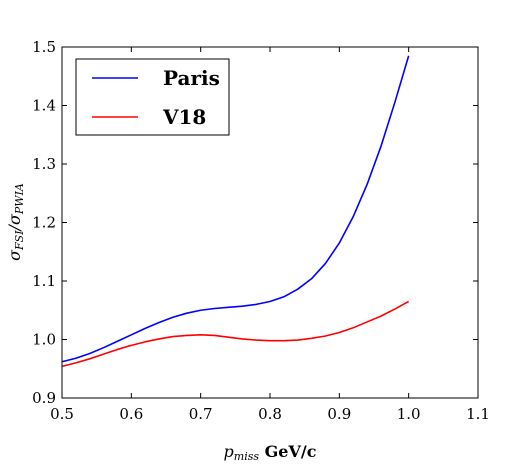  I want to click on x-axis-label: pmiss GeV/c, so click(270, 452).